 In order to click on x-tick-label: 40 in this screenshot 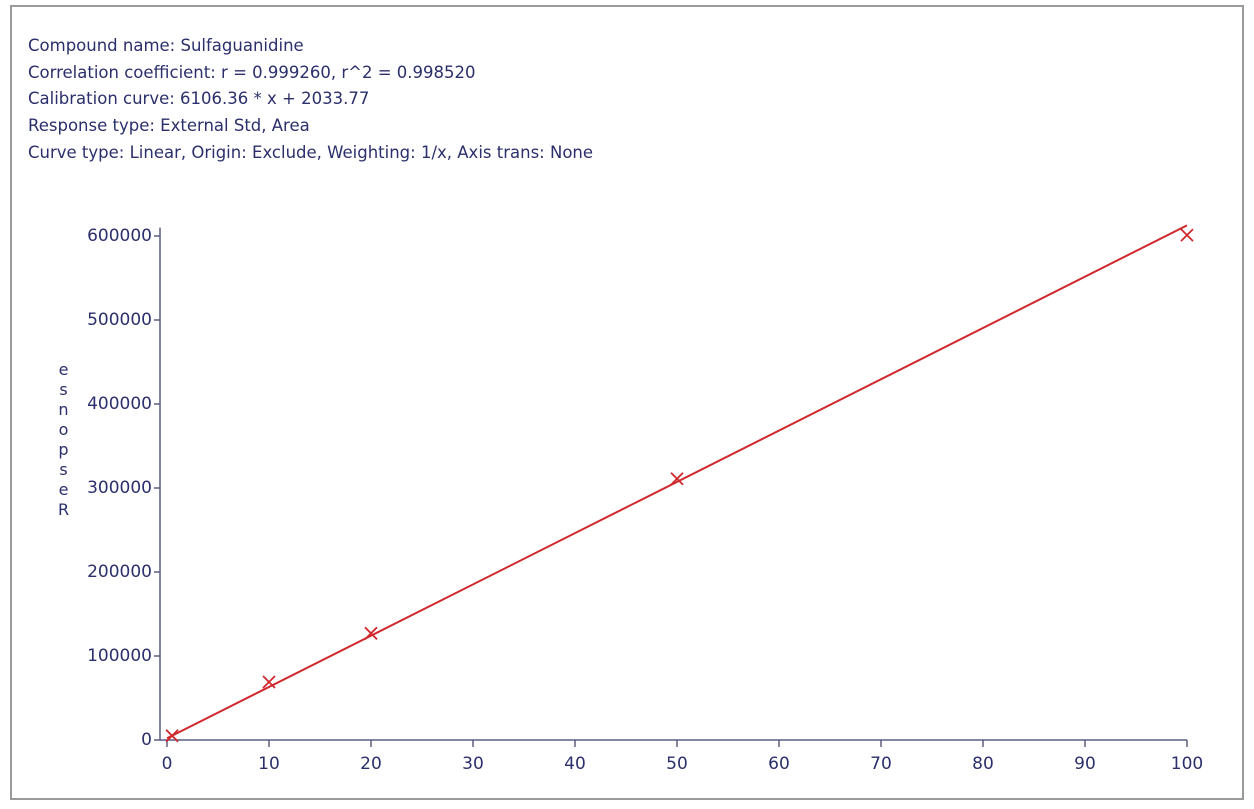, I will do `click(575, 764)`.